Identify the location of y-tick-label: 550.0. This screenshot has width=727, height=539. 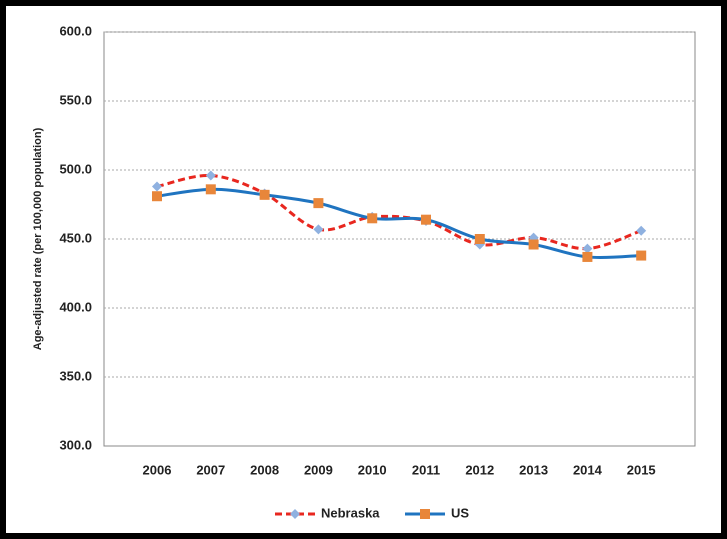
(75, 99).